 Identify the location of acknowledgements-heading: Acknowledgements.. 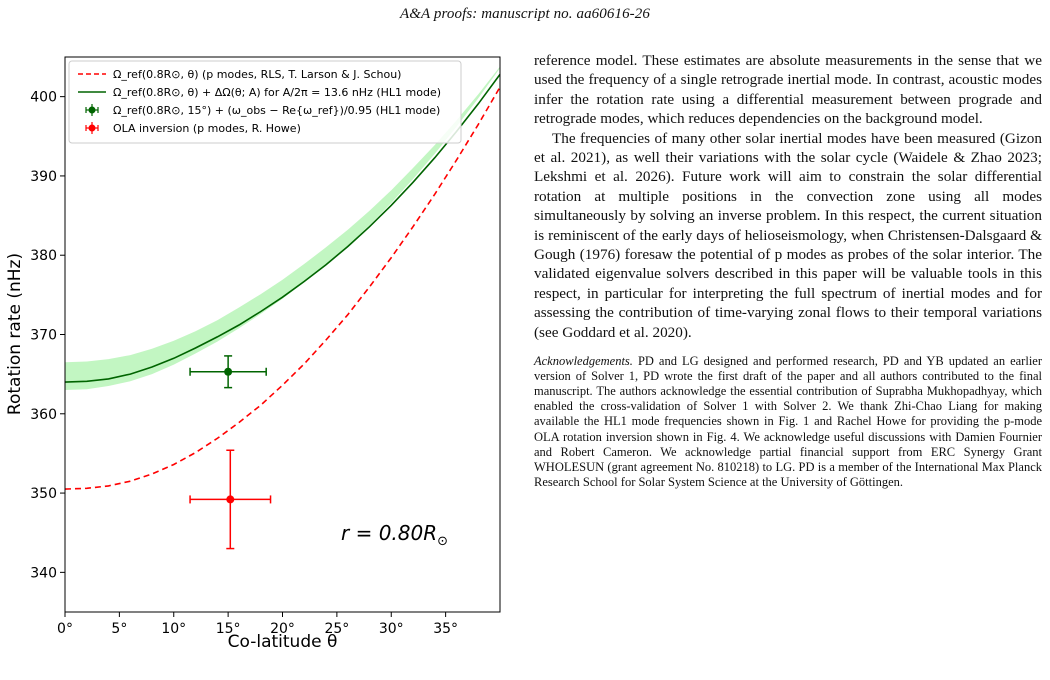
(583, 361).